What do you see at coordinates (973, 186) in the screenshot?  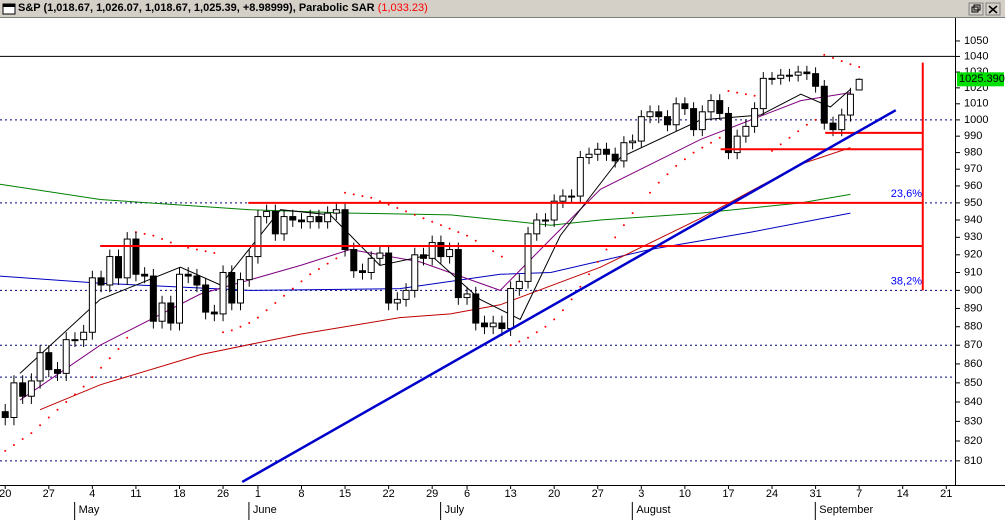 I see `y-tick-label: 960` at bounding box center [973, 186].